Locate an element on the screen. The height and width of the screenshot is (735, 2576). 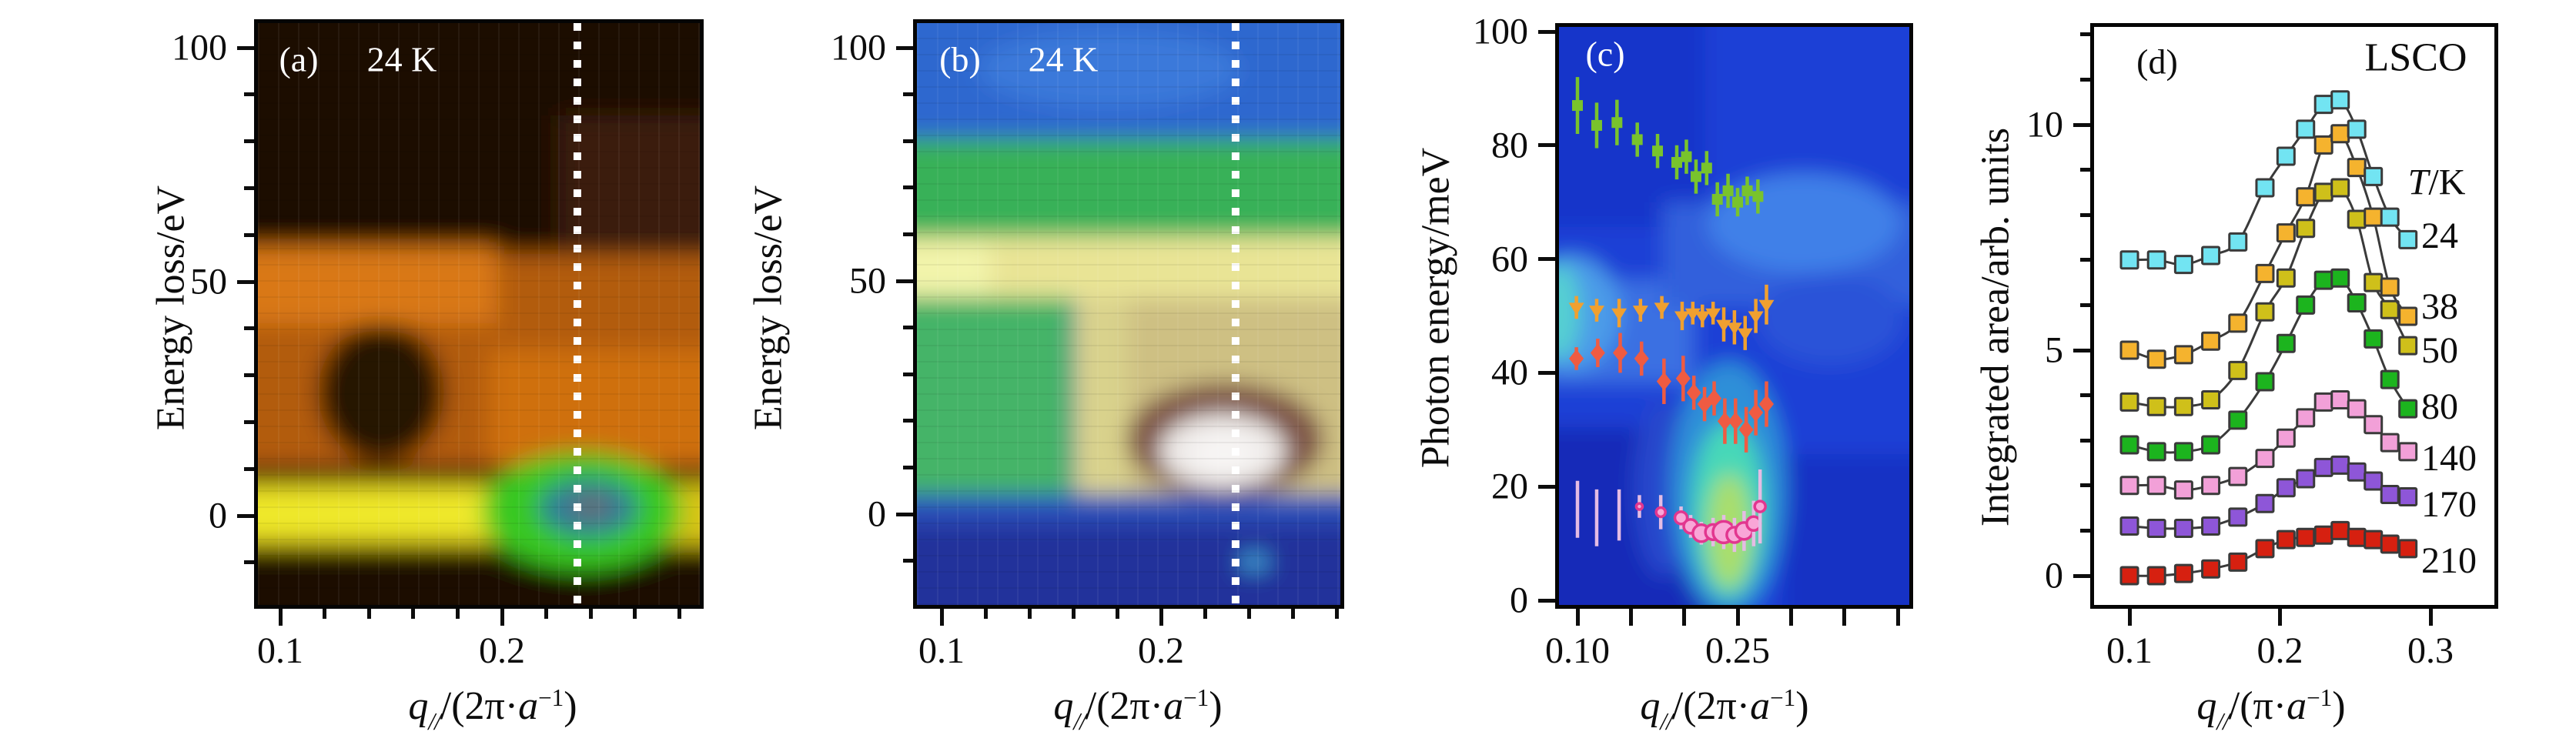
x-title-end: ) is located at coordinates (2339, 705).